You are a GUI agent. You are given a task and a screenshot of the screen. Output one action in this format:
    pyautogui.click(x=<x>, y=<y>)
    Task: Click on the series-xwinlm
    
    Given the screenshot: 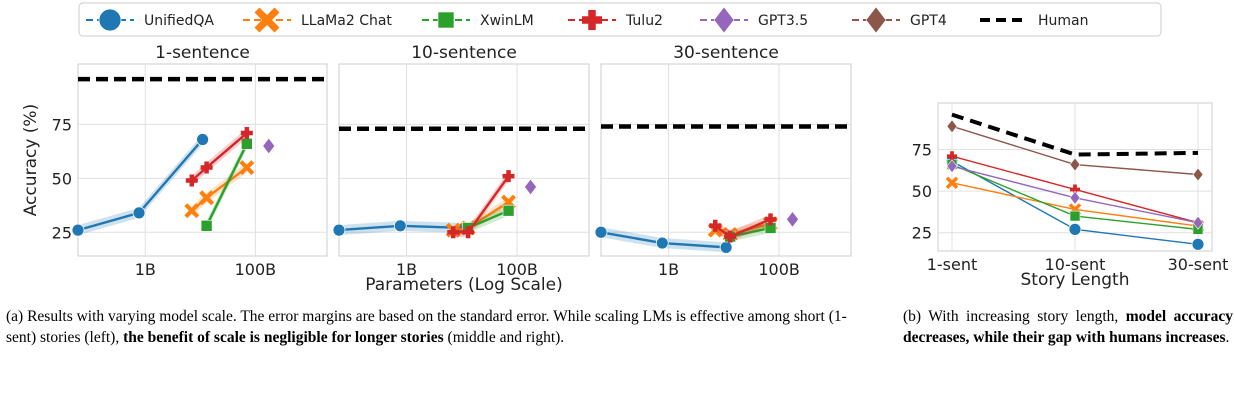 What is the action you would take?
    pyautogui.click(x=226, y=185)
    